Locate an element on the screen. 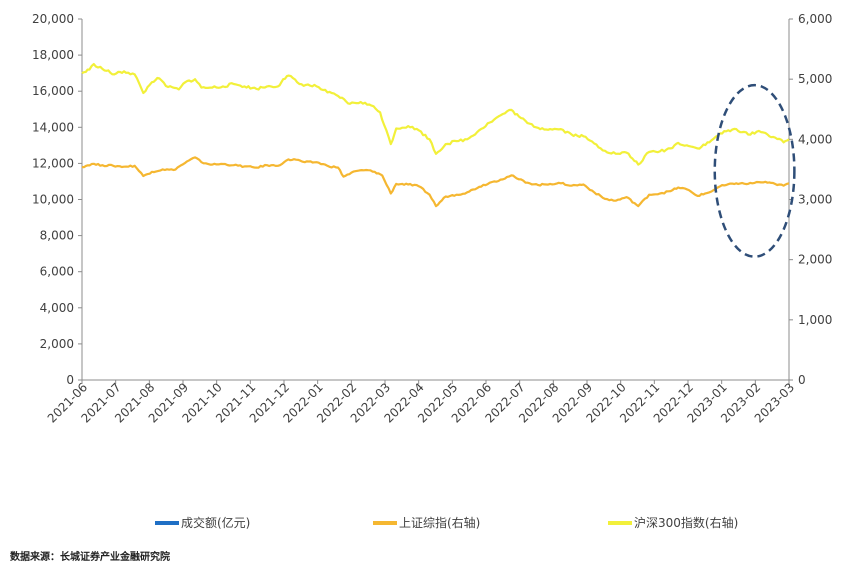  left-tick-label: 20,000 is located at coordinates (53, 19).